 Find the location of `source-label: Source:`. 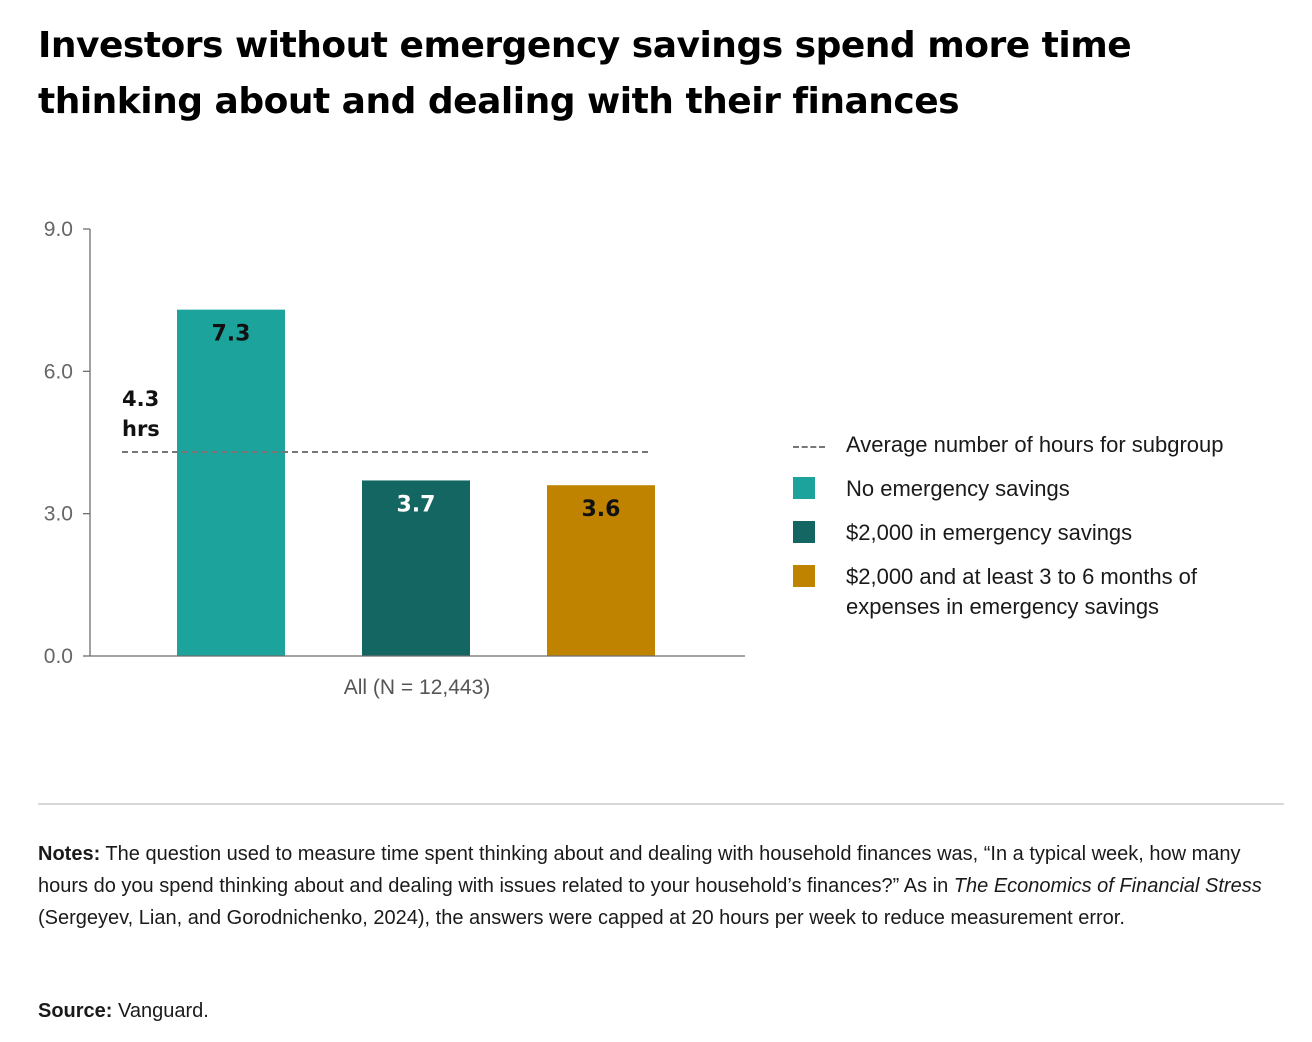

source-label: Source: is located at coordinates (75, 1011).